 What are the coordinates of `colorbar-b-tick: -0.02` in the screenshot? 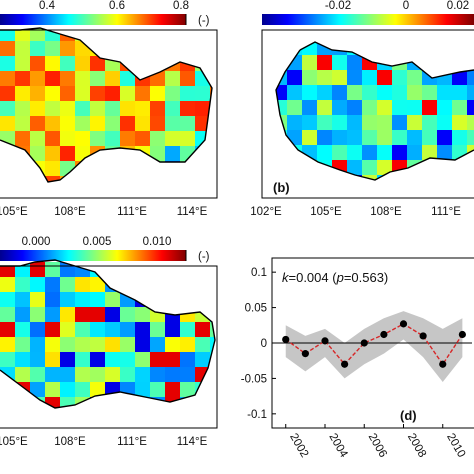 It's located at (338, 6).